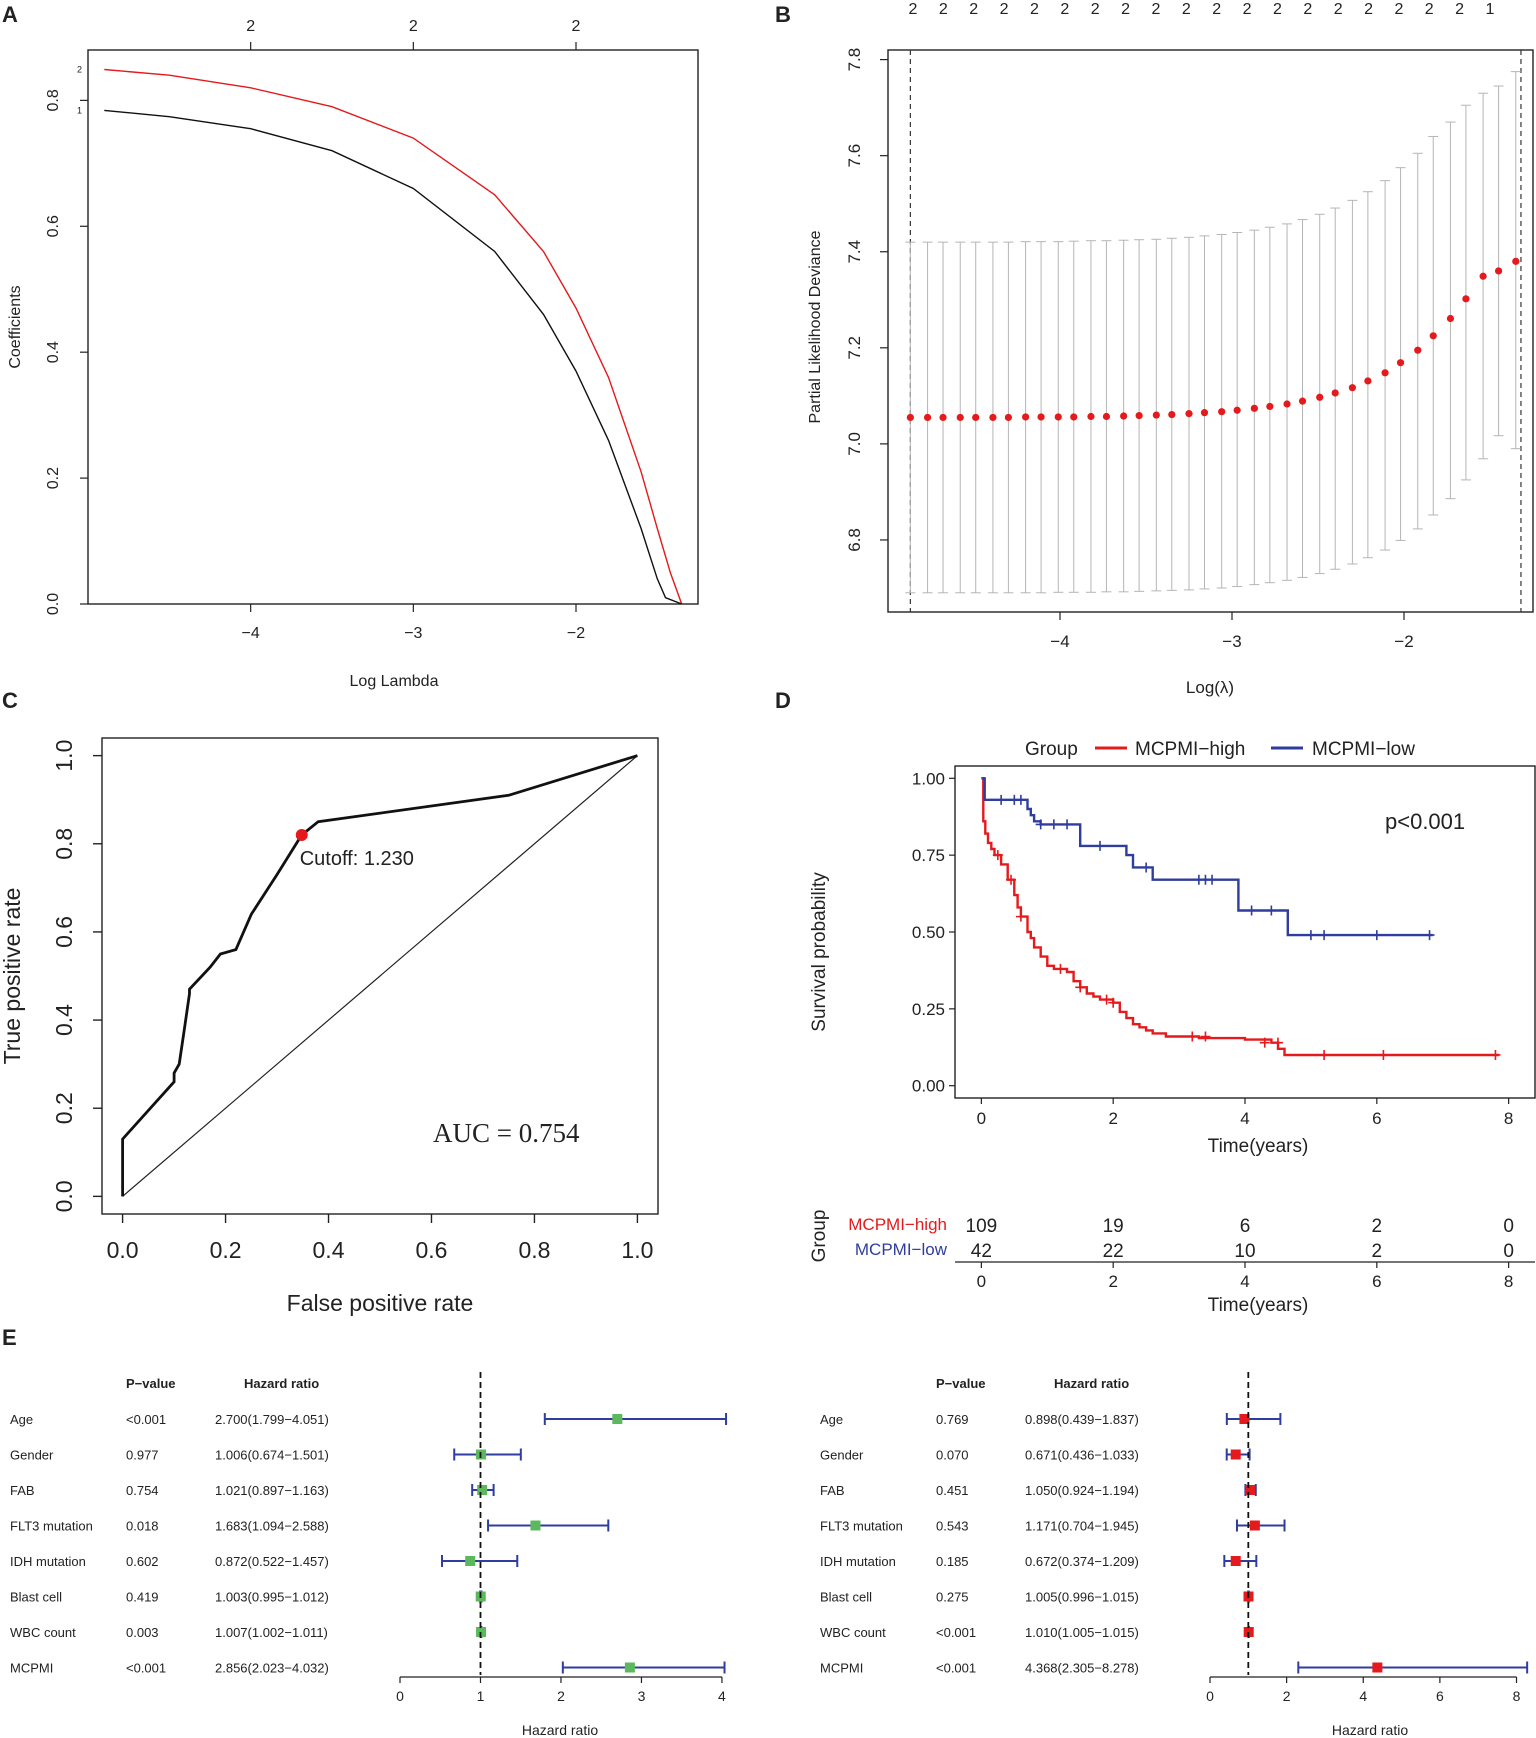  I want to click on c-cutoff-label: Cutoff: 1.230, so click(357, 859).